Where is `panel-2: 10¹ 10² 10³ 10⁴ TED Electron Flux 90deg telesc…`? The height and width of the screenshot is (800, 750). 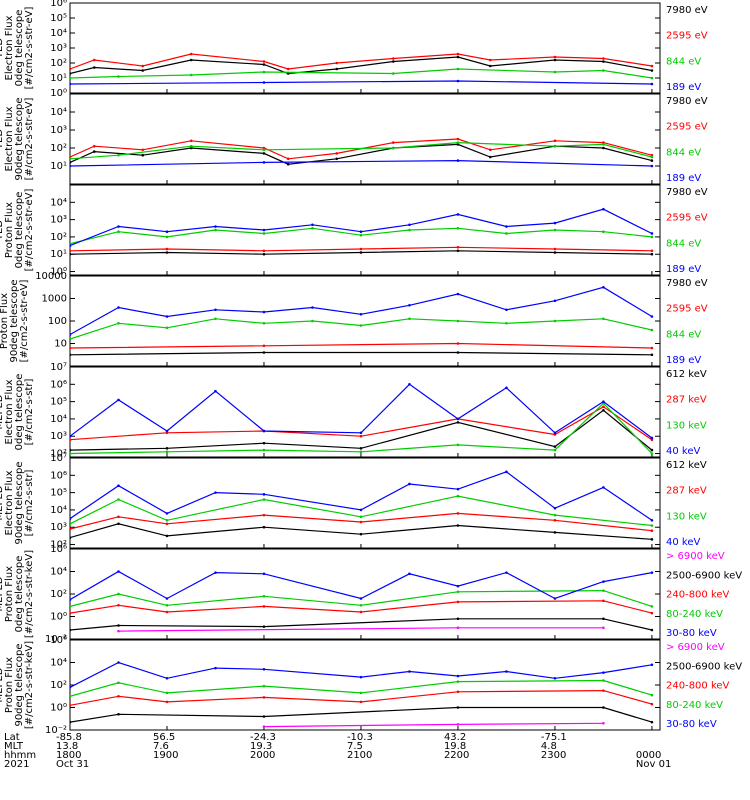
panel-2: 10¹ 10² 10³ 10⁴ TED Electron Flux 90deg telesc… is located at coordinates (354, 139).